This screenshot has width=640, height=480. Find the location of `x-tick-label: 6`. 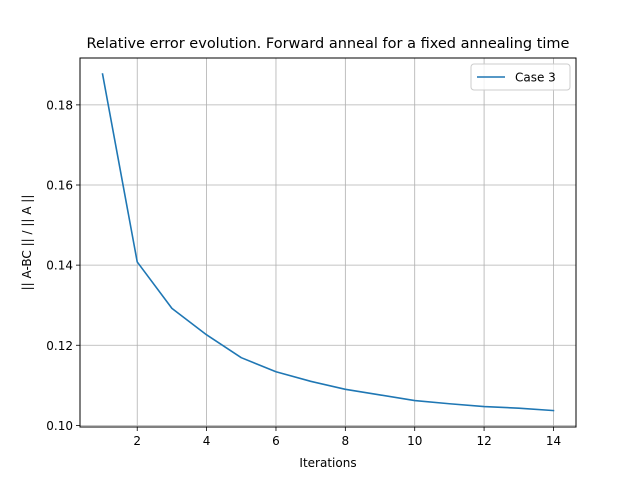

x-tick-label: 6 is located at coordinates (276, 441).